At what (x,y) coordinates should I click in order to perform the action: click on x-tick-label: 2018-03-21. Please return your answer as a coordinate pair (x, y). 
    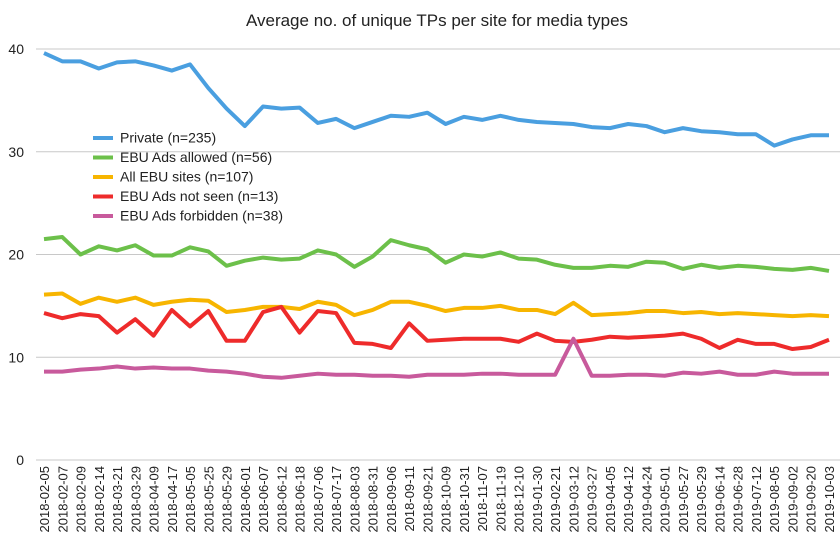
    Looking at the image, I should click on (117, 499).